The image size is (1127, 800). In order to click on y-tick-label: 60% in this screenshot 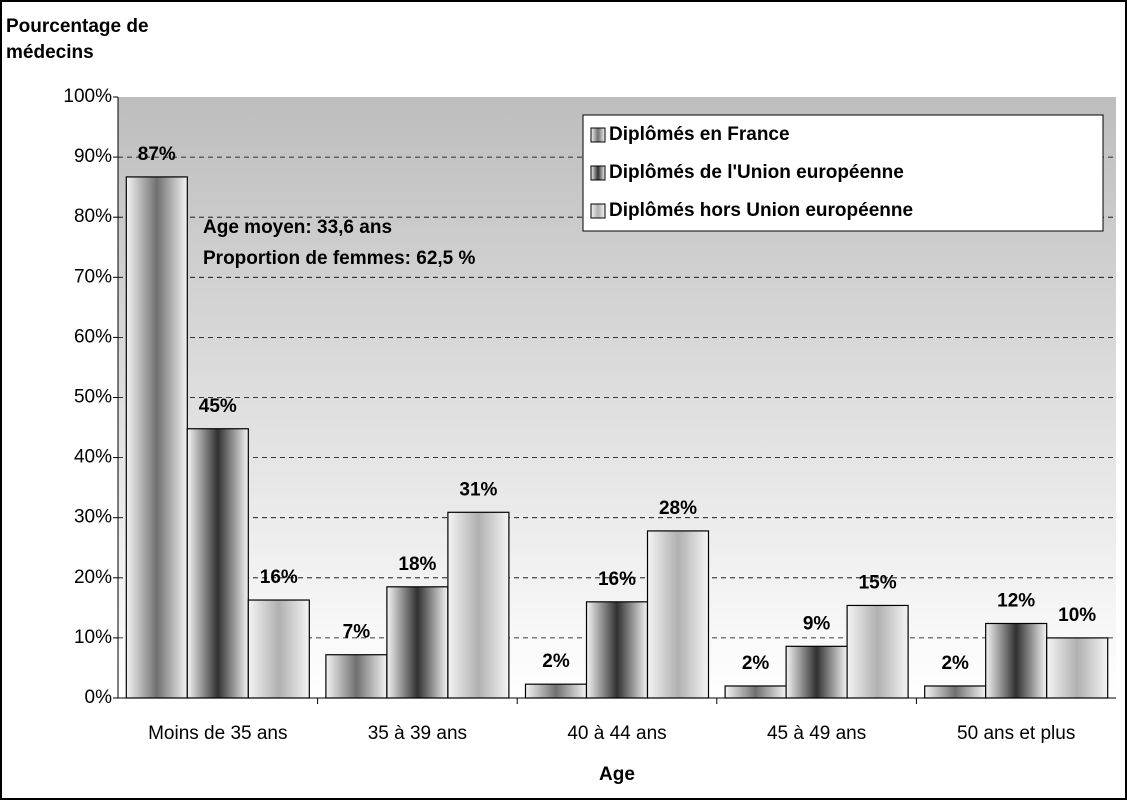, I will do `click(93, 336)`.